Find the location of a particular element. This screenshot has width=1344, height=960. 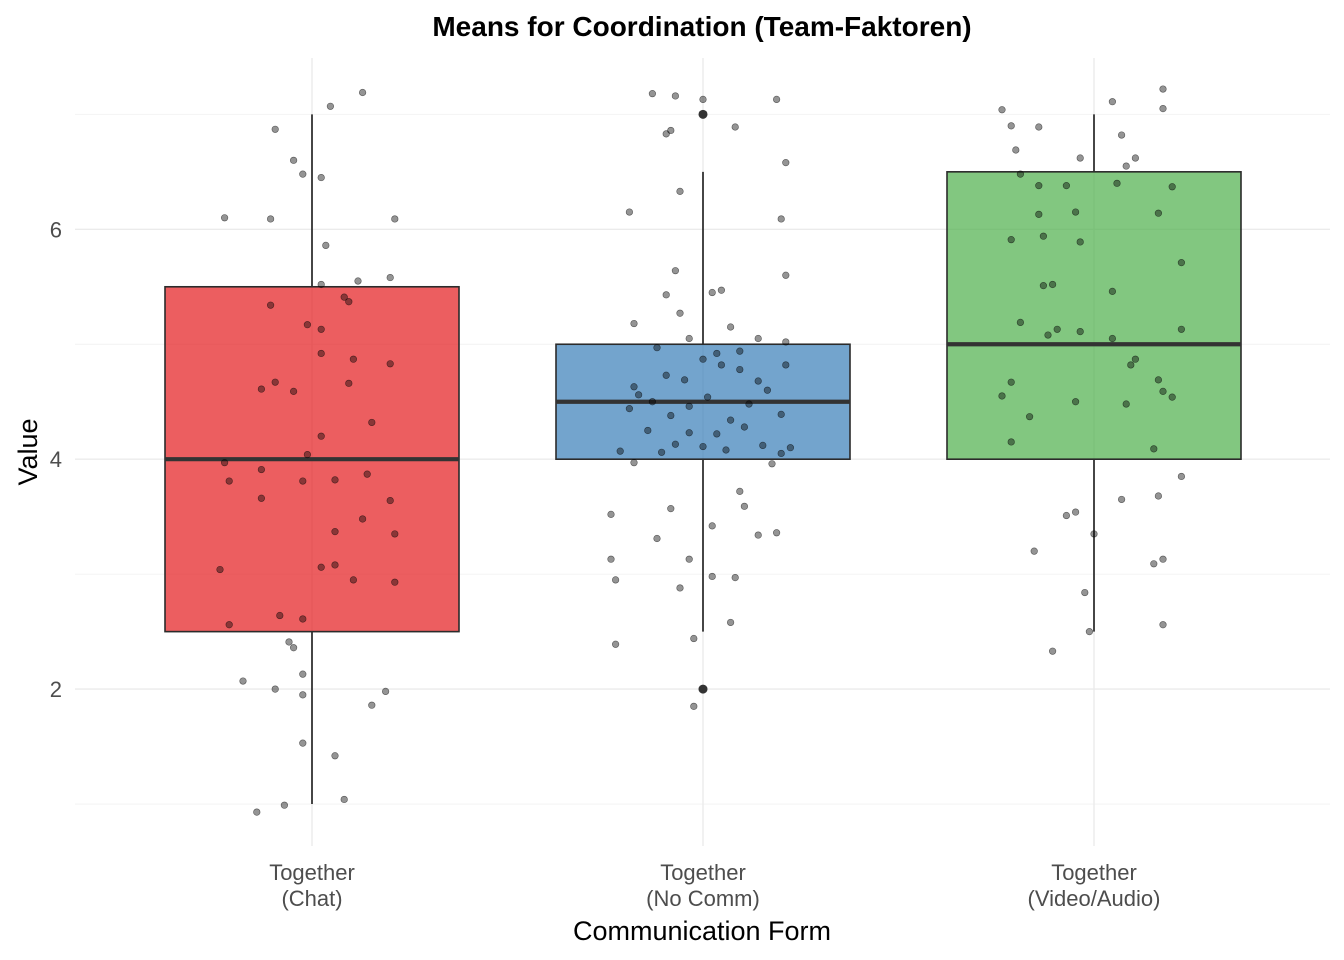

x-tick-label: (No Comm) is located at coordinates (703, 898).